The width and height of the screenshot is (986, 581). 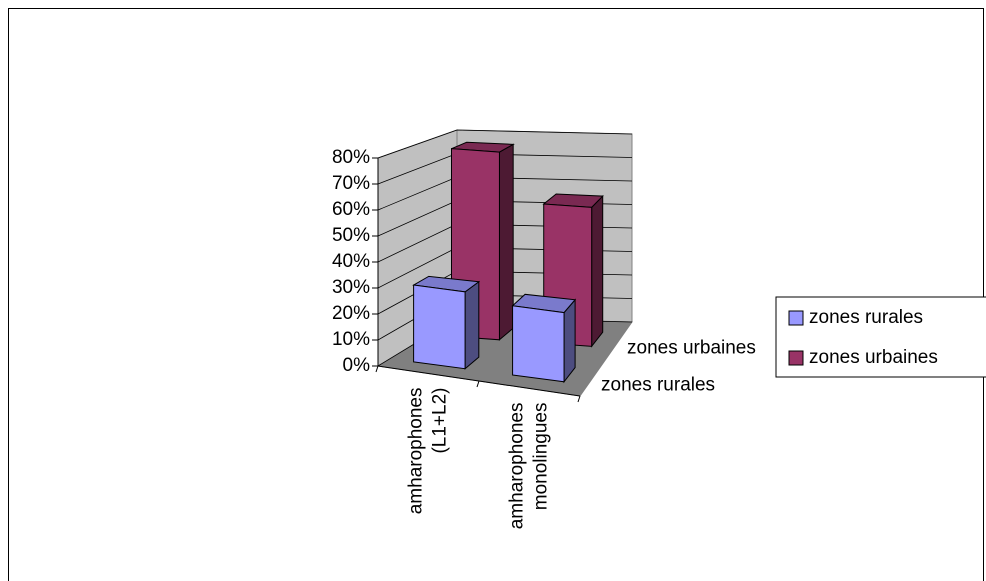 What do you see at coordinates (428, 451) in the screenshot?
I see `x-tick-label: amharophones (L1+L2)` at bounding box center [428, 451].